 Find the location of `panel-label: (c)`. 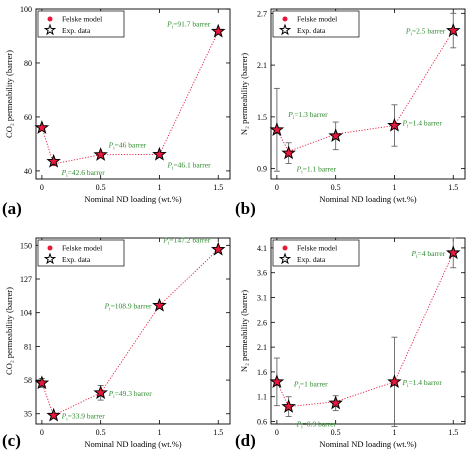

panel-label: (c) is located at coordinates (11, 440).